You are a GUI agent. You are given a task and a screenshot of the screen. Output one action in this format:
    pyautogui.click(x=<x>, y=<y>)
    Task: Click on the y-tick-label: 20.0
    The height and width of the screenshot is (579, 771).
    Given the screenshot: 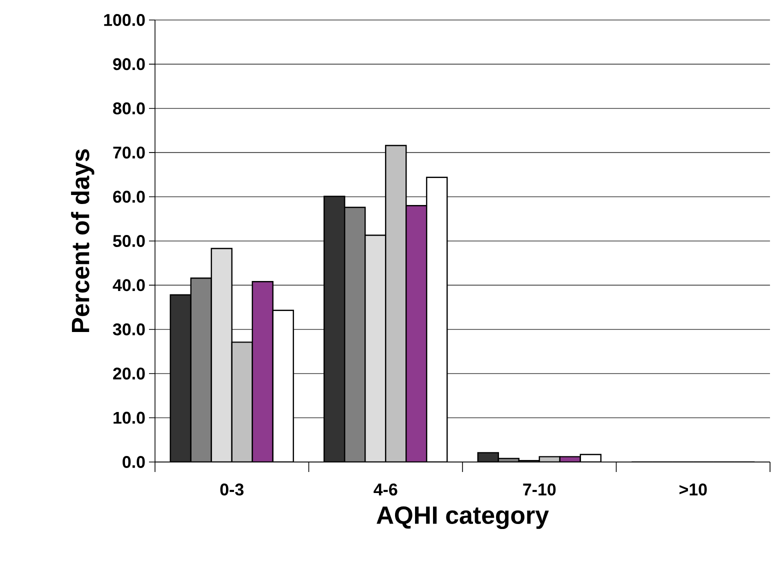 What is the action you would take?
    pyautogui.click(x=129, y=374)
    